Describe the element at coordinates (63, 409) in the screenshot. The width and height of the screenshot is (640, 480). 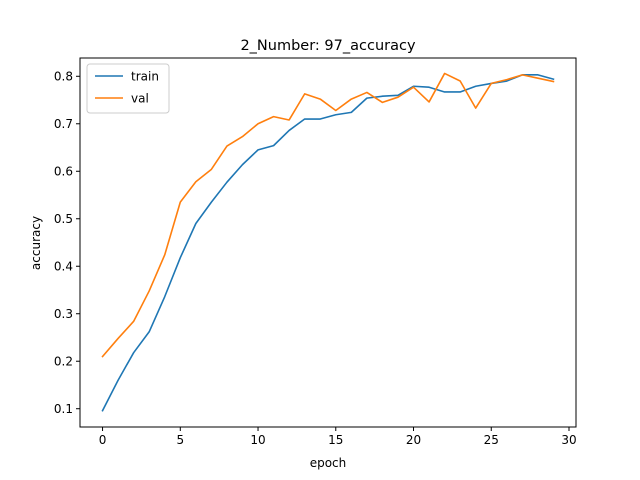
I see `y-tick-label: 0.1` at that location.